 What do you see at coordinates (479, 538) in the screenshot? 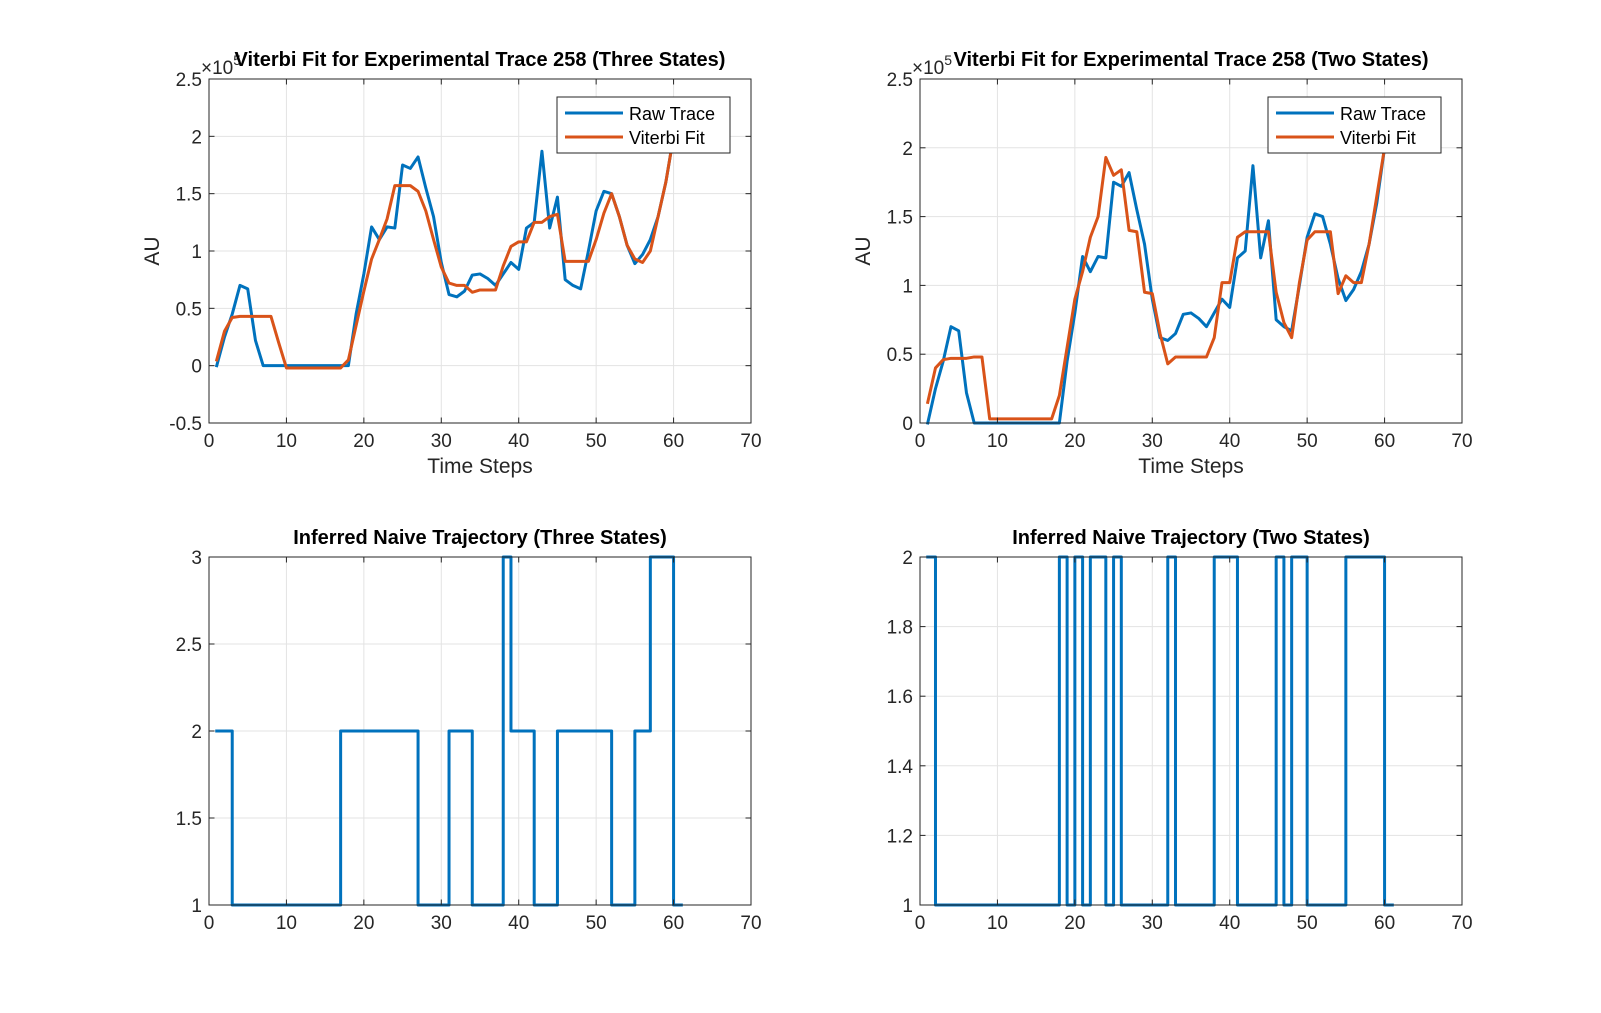
I see `chart-title: Inferred Naive Trajectory (Three States)` at bounding box center [479, 538].